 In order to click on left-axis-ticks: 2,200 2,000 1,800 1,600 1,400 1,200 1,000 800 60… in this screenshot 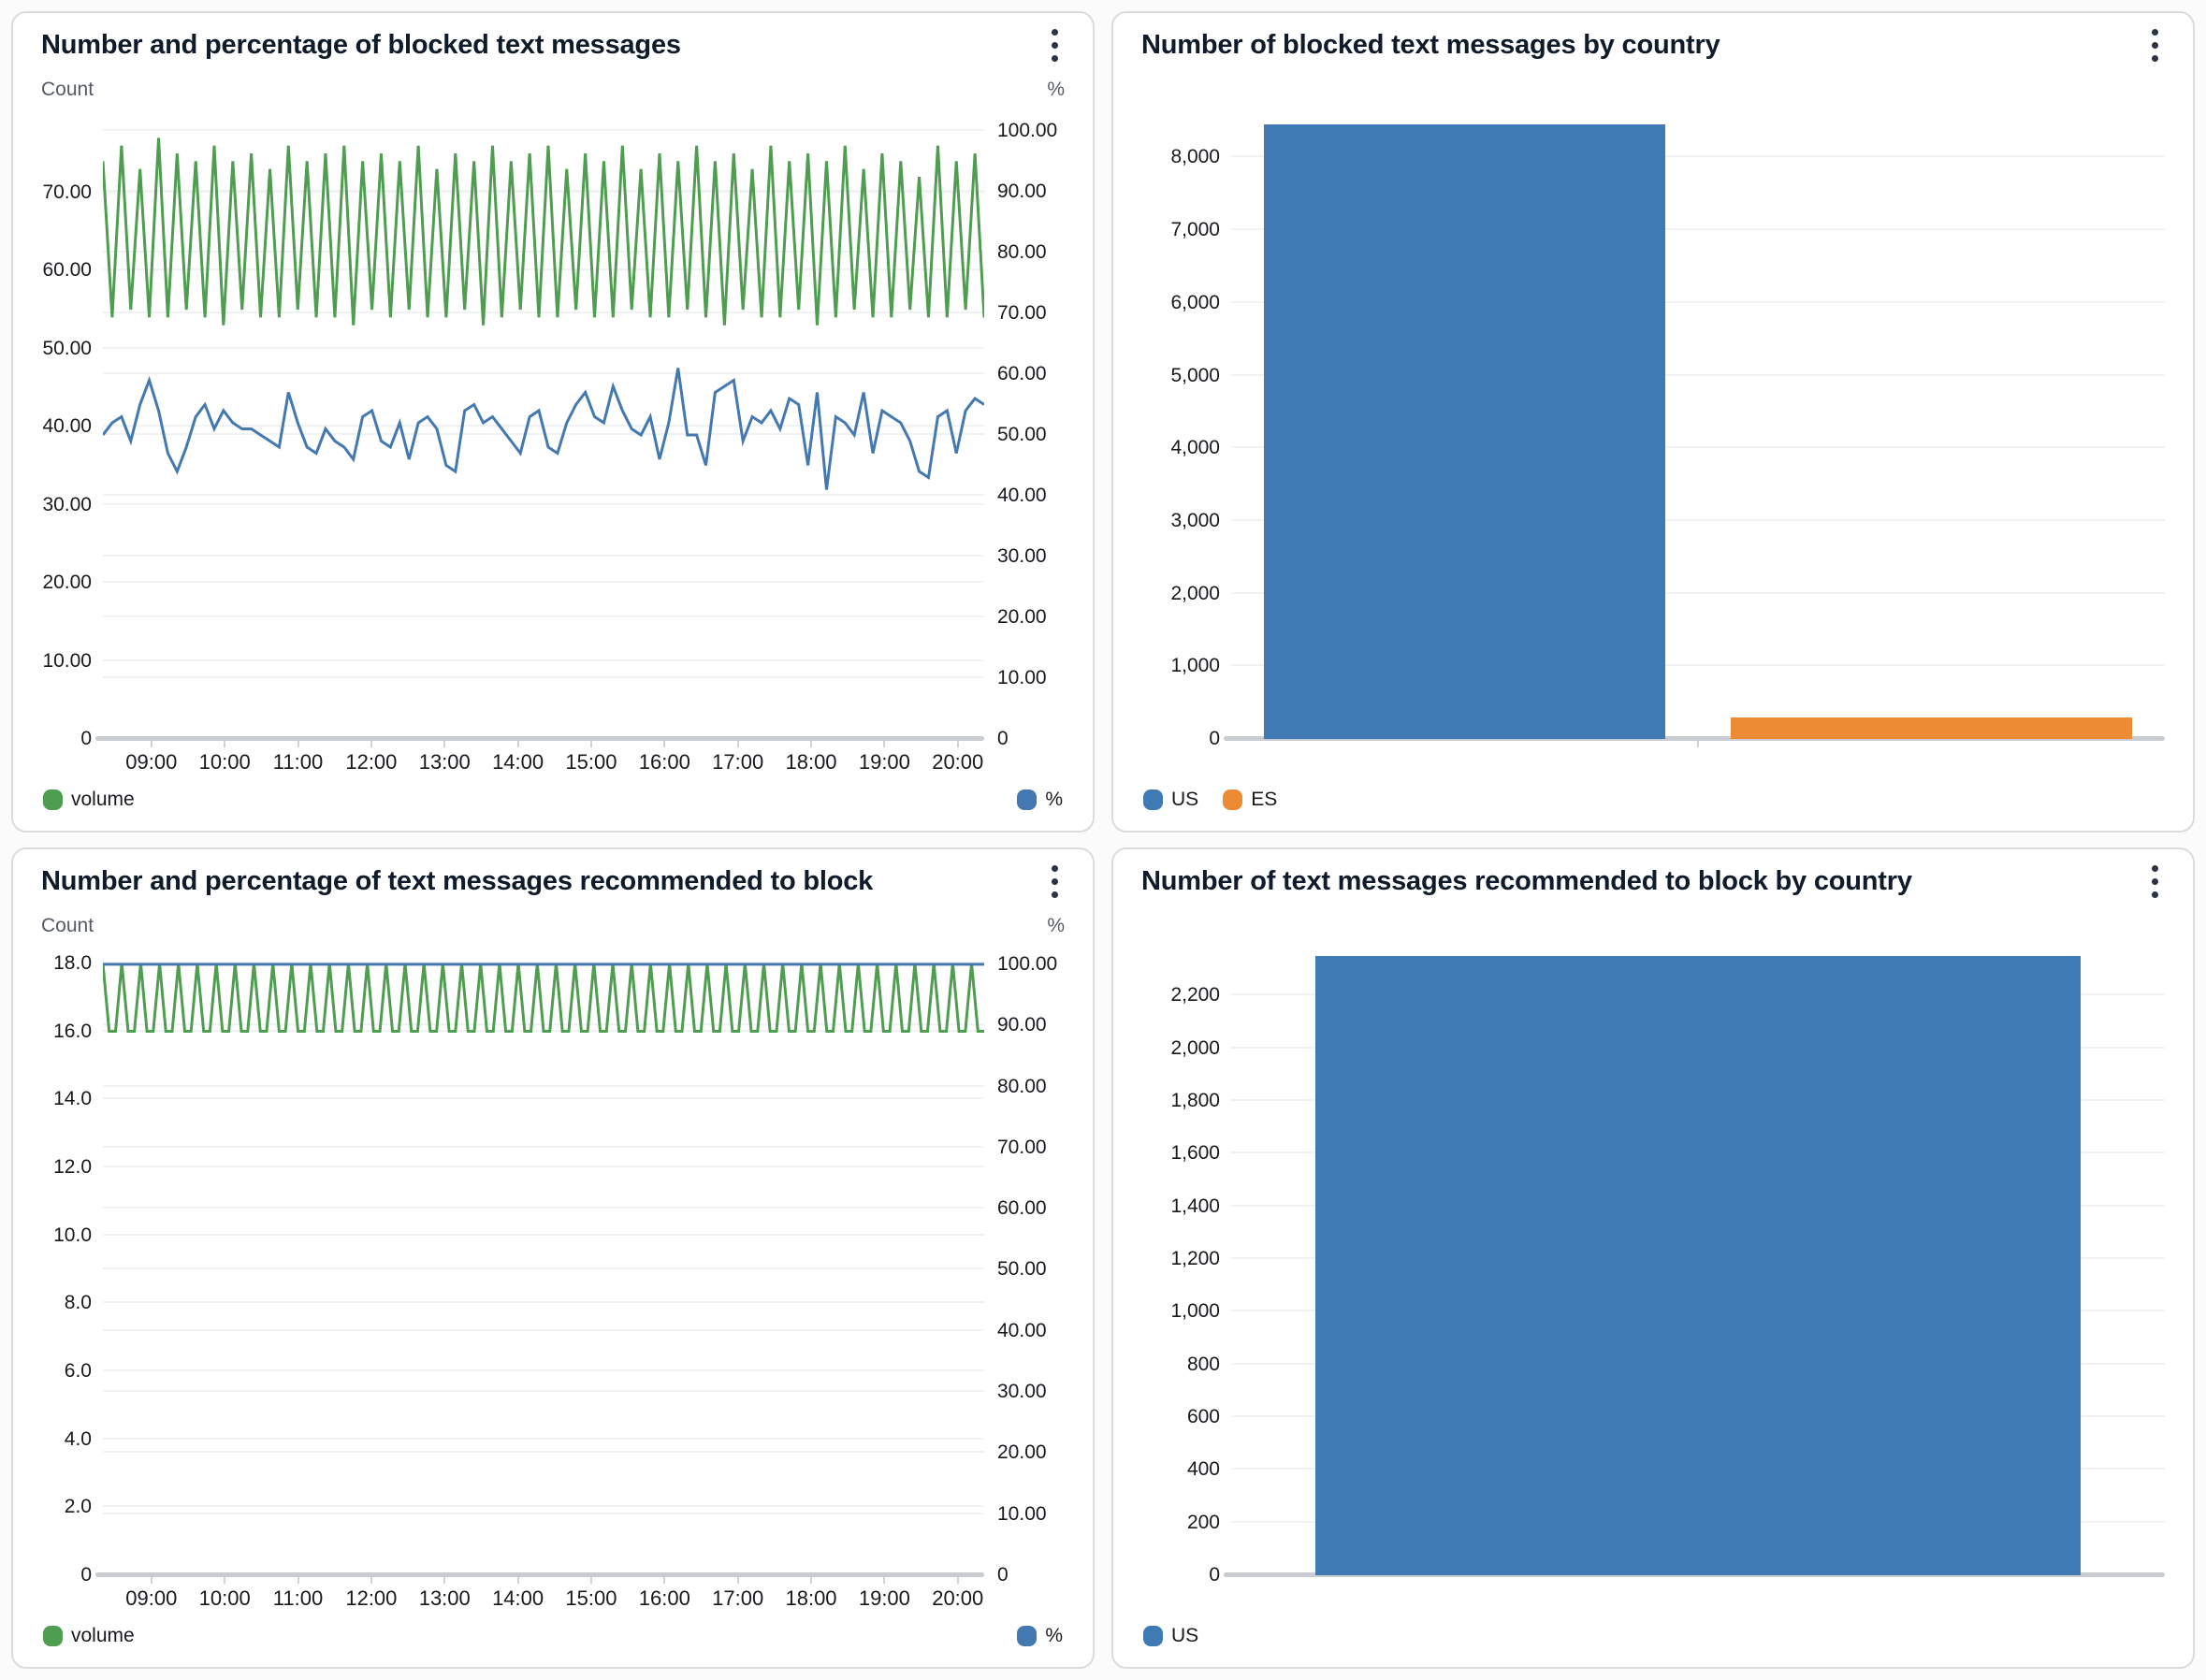, I will do `click(1195, 1285)`.